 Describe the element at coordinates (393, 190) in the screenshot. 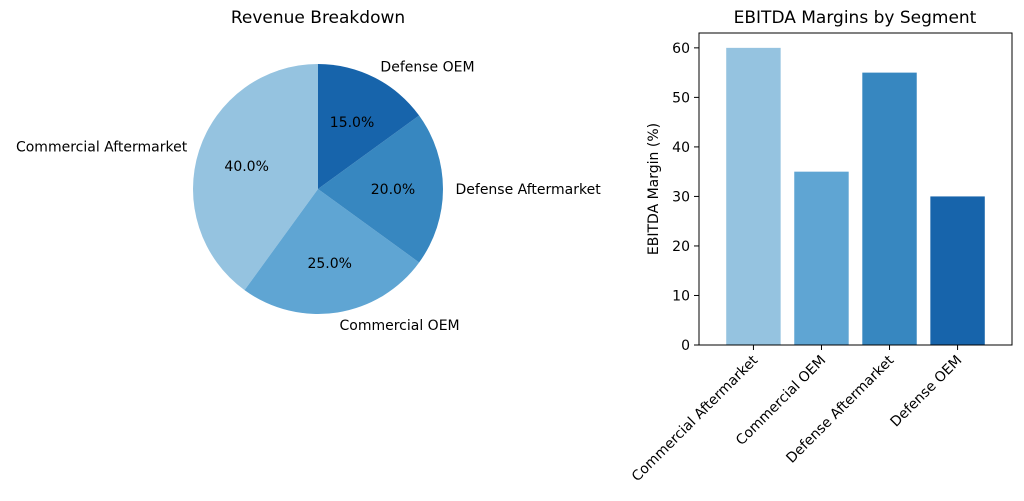

I see `pie-pct-label-defense-aftermarket: 20.0%` at that location.